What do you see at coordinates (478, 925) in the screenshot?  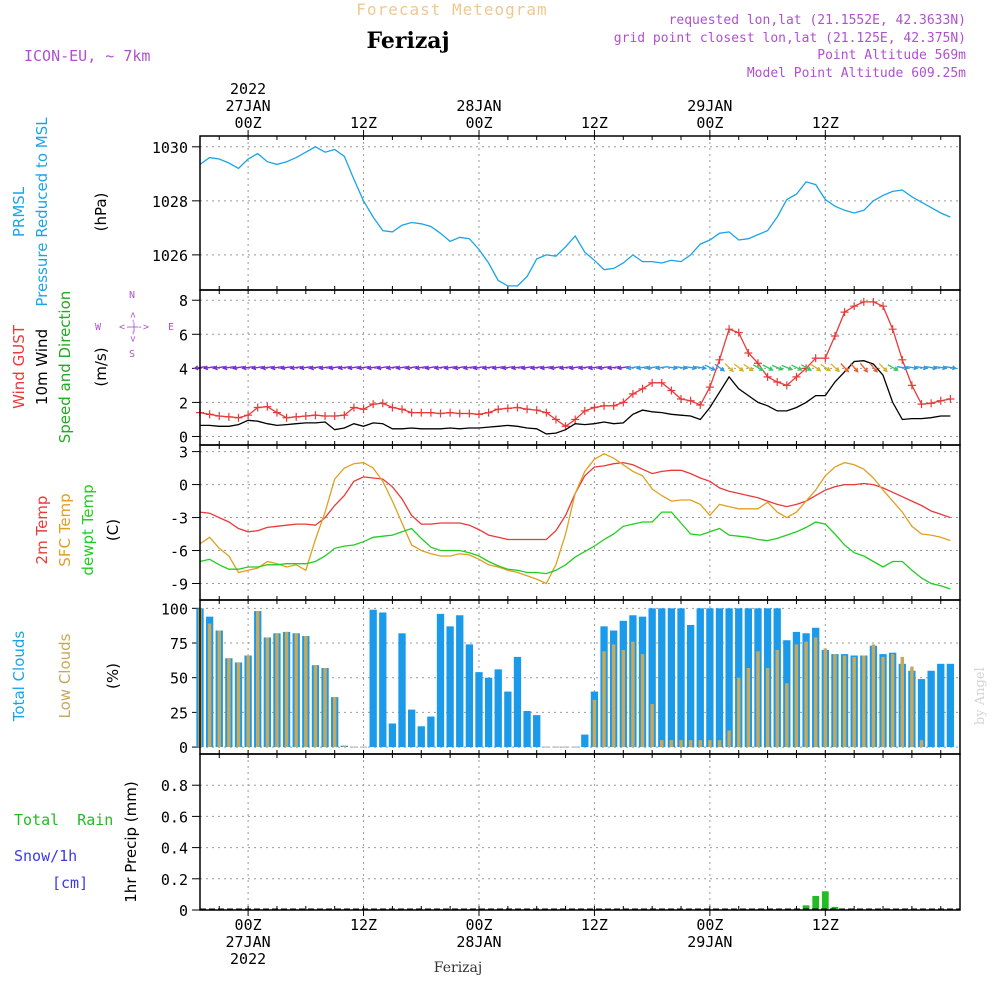 I see `bottom-time-label: 00Z` at bounding box center [478, 925].